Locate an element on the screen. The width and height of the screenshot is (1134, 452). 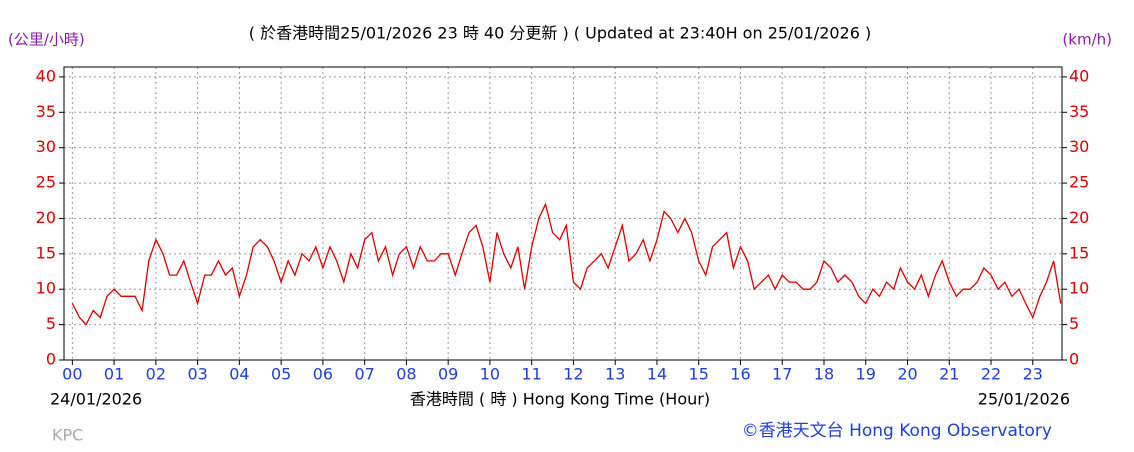
x-tick-label: 20 is located at coordinates (907, 374).